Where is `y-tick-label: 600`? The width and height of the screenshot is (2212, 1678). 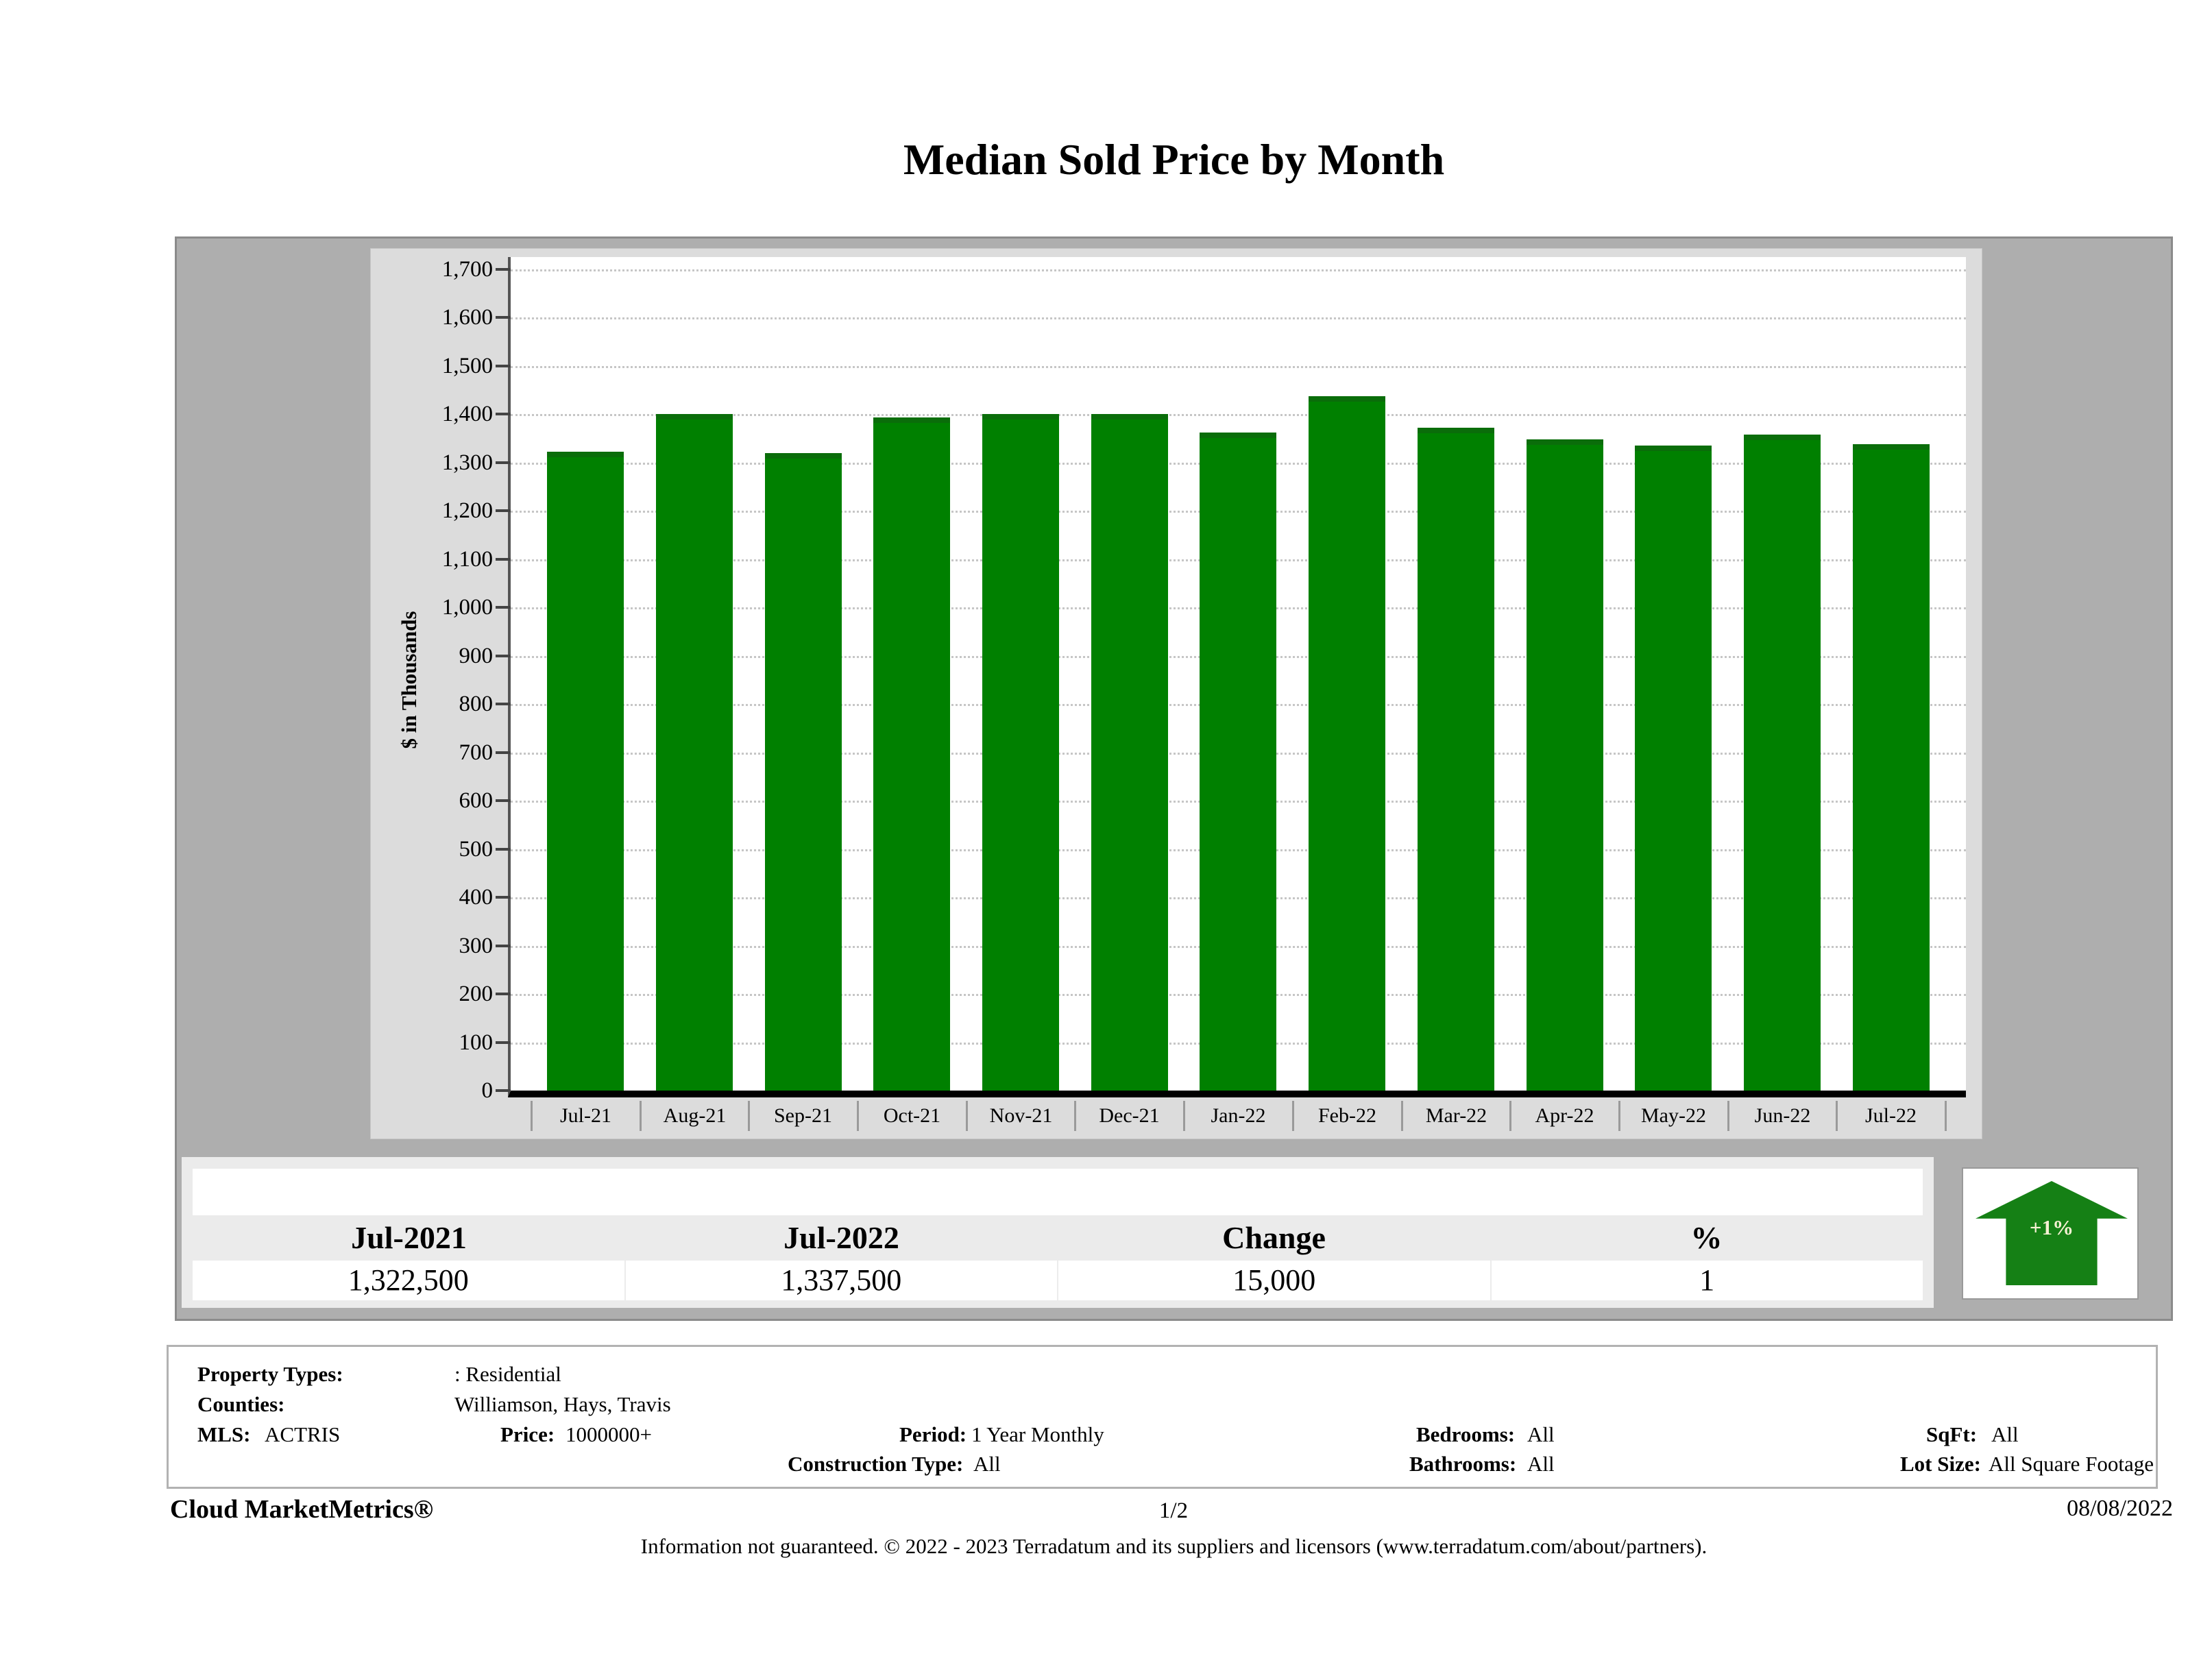 y-tick-label: 600 is located at coordinates (476, 800).